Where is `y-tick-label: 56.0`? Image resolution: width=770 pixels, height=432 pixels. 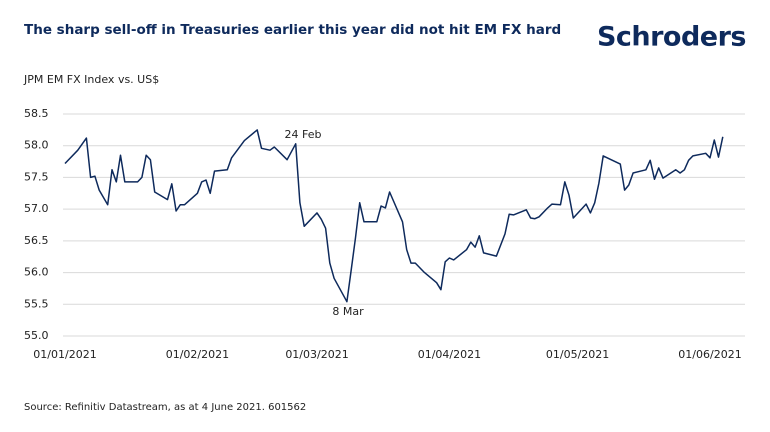 y-tick-label: 56.0 is located at coordinates (36, 272).